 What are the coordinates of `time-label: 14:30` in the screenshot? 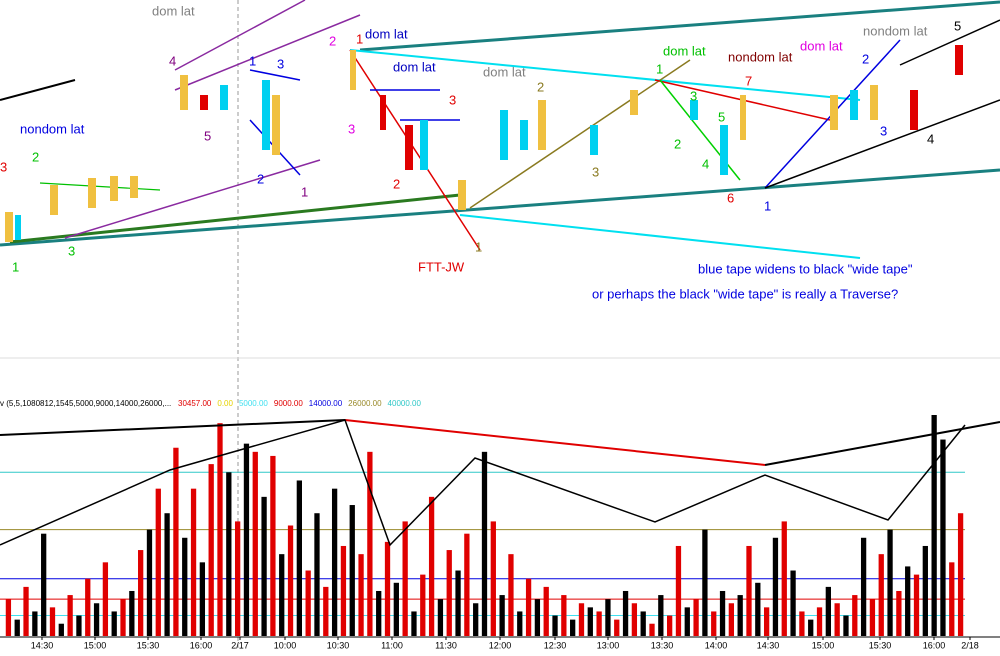 It's located at (42, 645).